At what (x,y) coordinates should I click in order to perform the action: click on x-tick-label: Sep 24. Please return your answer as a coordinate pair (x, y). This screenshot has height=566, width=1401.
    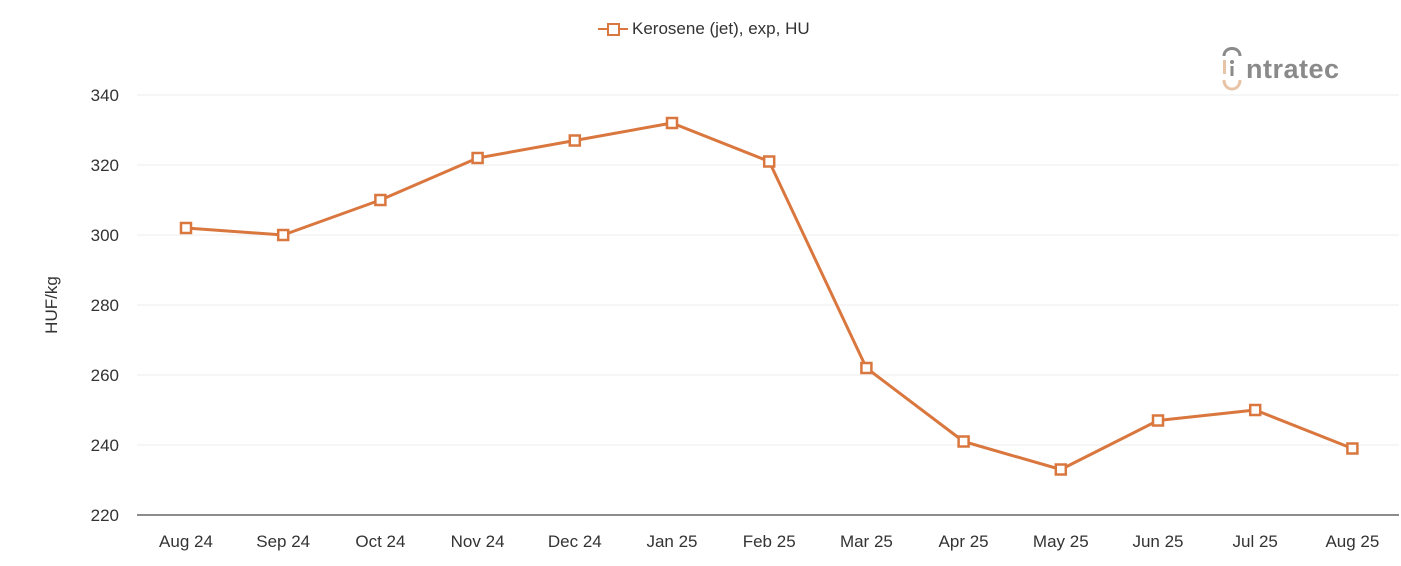
    Looking at the image, I should click on (283, 541).